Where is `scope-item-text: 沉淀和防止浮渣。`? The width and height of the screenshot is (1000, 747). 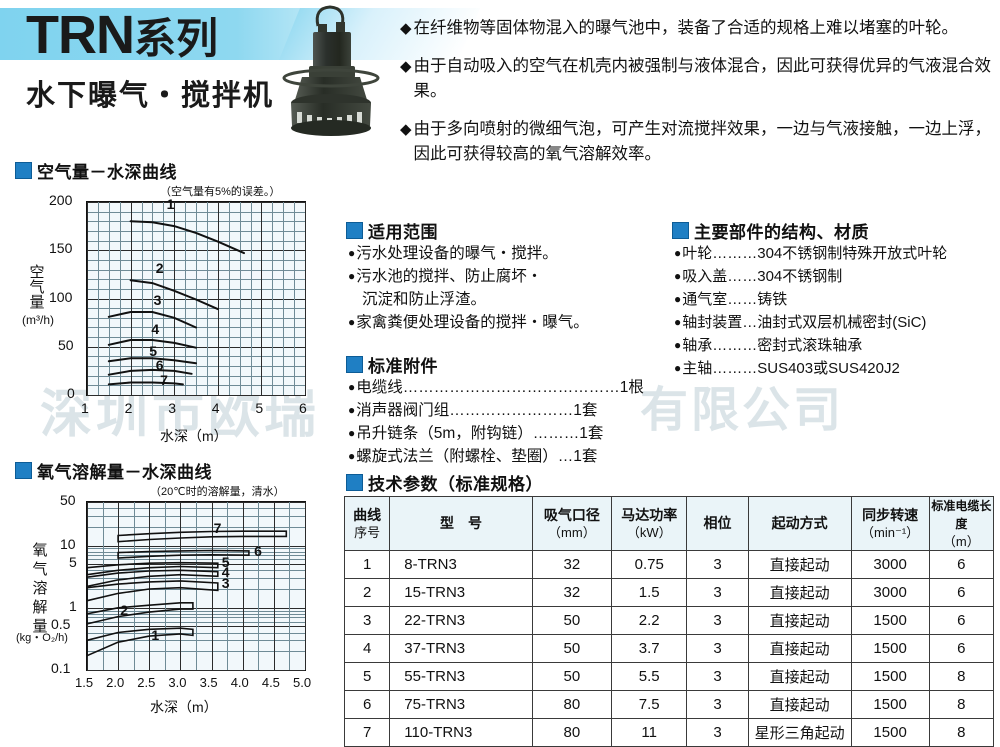
scope-item-text: 沉淀和防止浮渣。 is located at coordinates (424, 299).